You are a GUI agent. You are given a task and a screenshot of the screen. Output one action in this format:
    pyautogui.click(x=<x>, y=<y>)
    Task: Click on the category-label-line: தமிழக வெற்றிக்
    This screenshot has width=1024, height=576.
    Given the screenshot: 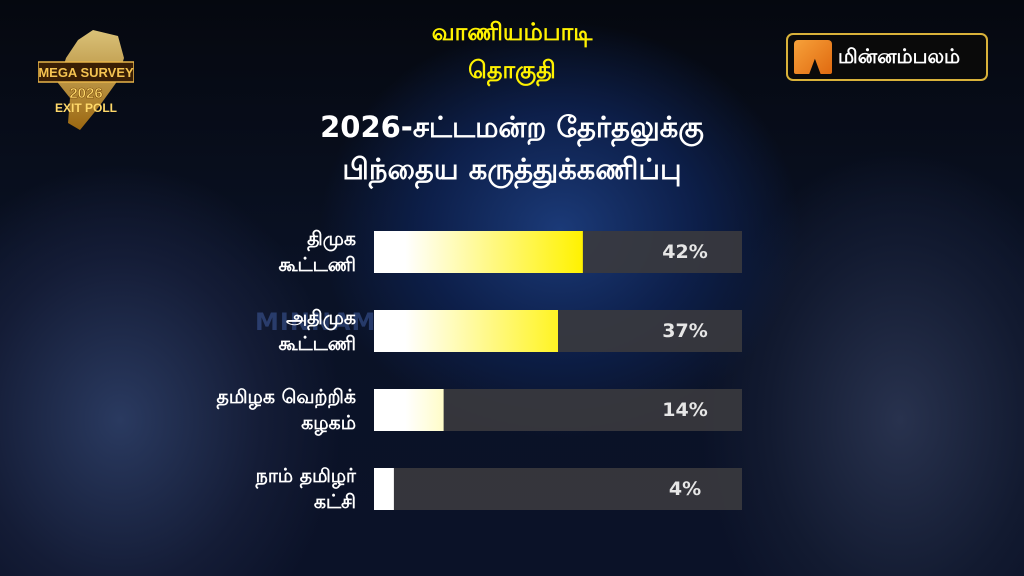 What is the action you would take?
    pyautogui.click(x=286, y=397)
    